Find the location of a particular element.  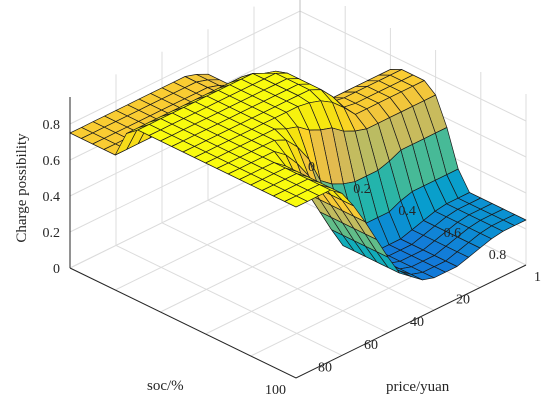

soc-axis-title: soc/% is located at coordinates (165, 386).